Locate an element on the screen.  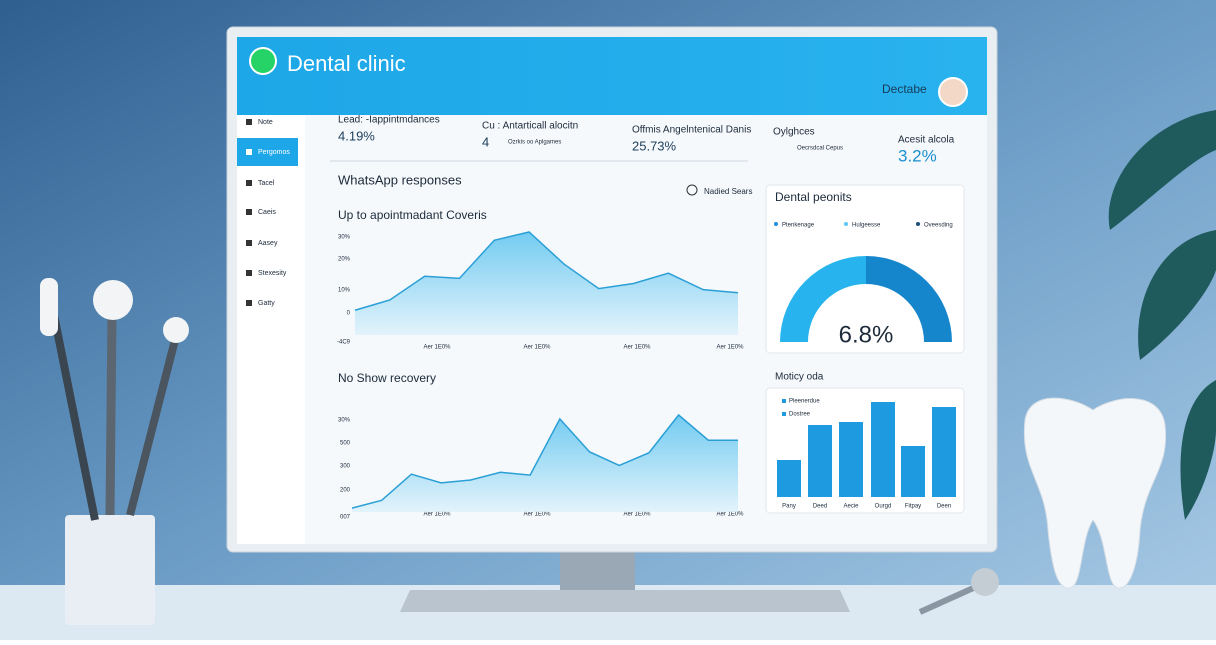
y-label: 300 is located at coordinates (345, 467).